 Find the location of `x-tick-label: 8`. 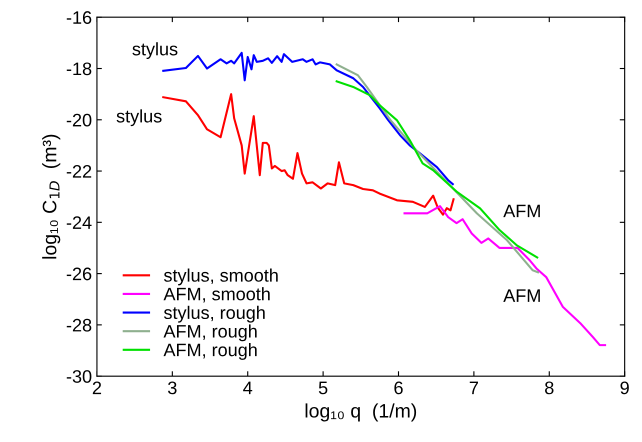

x-tick-label: 8 is located at coordinates (549, 387).